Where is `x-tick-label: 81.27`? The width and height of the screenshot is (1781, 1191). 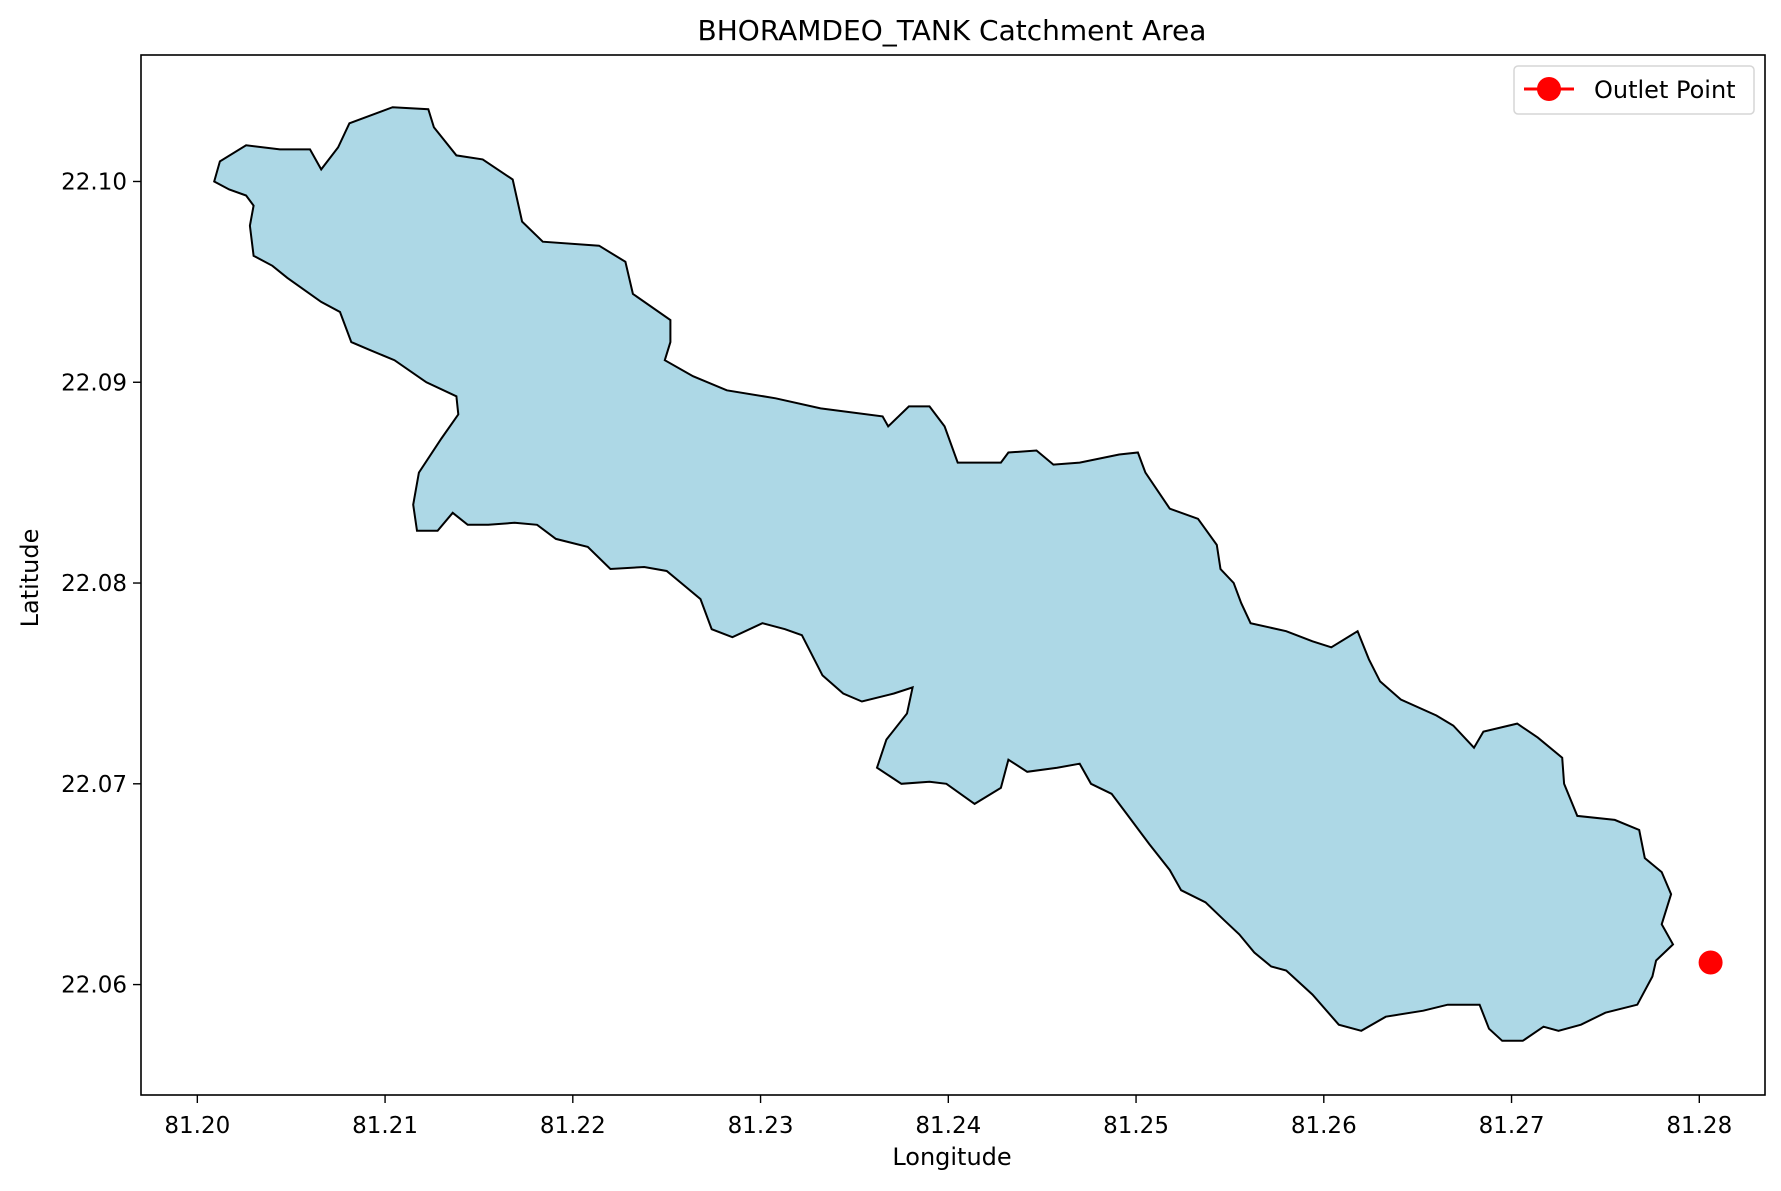
x-tick-label: 81.27 is located at coordinates (1512, 1126).